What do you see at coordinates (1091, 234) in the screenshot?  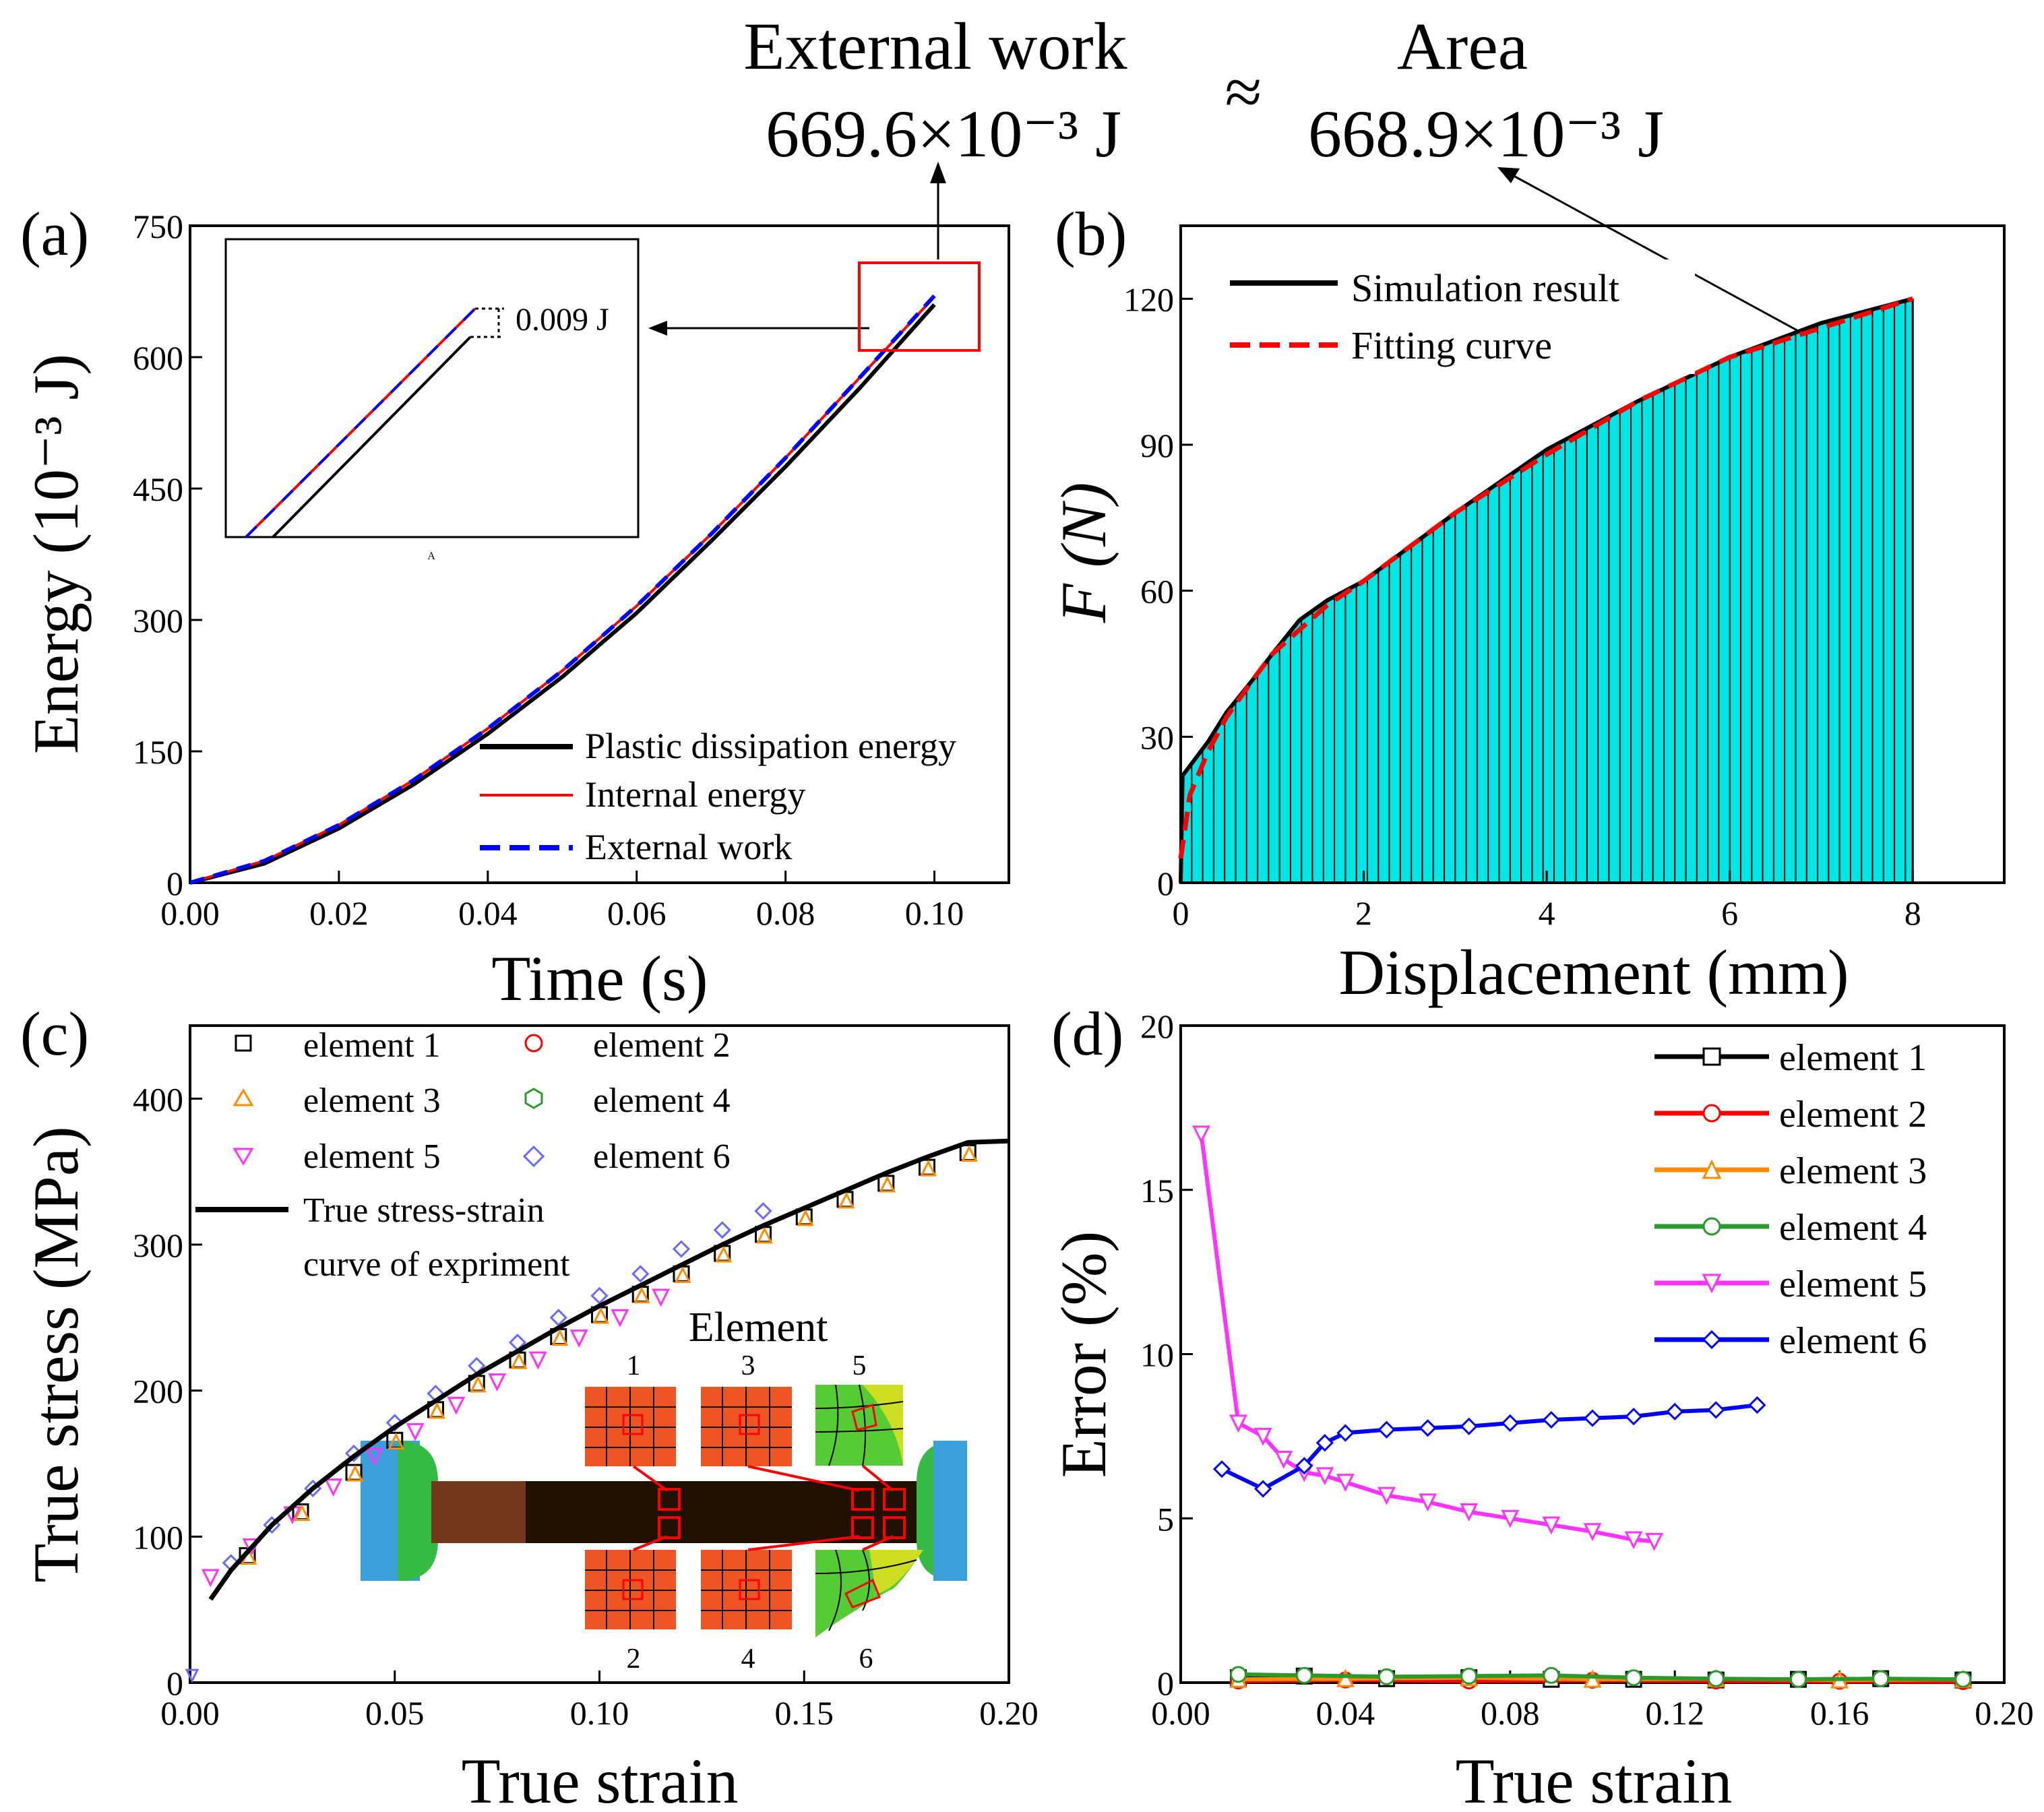 I see `panel-b-label: (b)` at bounding box center [1091, 234].